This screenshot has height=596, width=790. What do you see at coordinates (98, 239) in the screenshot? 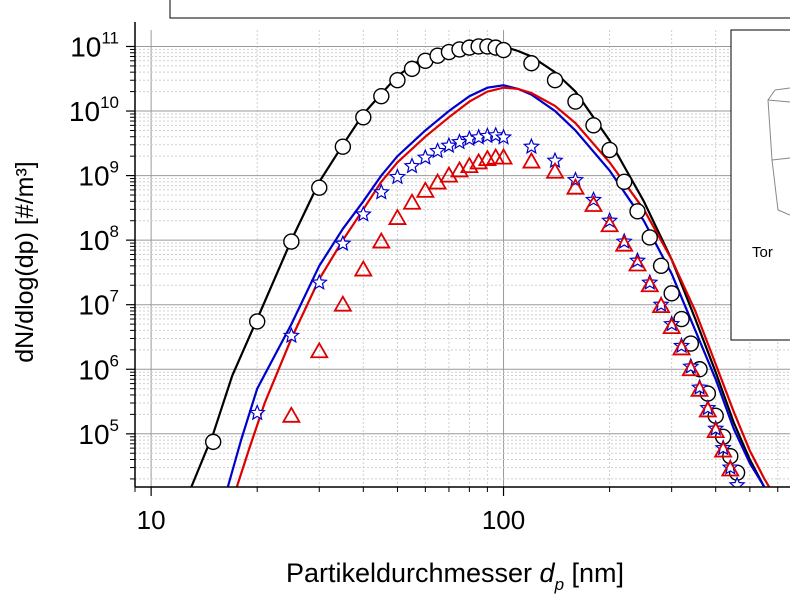
I see `y-tick-label: 10⁸` at bounding box center [98, 239].